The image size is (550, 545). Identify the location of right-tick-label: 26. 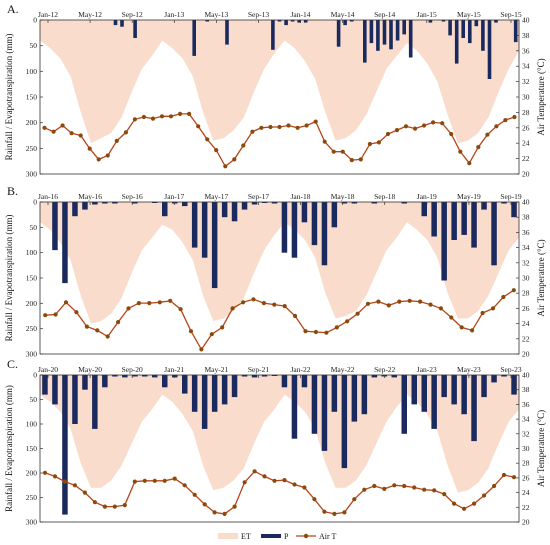
(526, 127).